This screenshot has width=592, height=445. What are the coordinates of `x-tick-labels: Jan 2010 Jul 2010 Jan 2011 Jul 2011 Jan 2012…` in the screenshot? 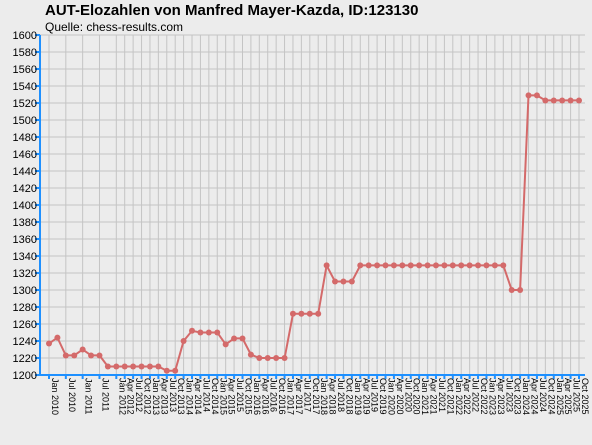 It's located at (320, 396).